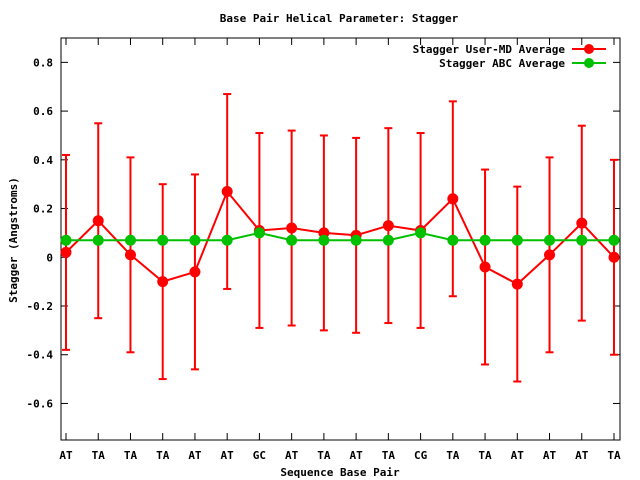 The width and height of the screenshot is (640, 480). I want to click on y-tick-label: -0.6, so click(40, 403).